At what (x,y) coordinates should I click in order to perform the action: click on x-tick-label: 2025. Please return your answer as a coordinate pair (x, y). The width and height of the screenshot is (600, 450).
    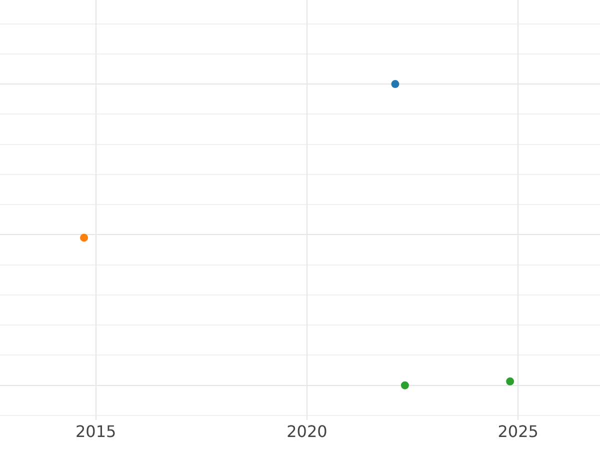
    Looking at the image, I should click on (518, 431).